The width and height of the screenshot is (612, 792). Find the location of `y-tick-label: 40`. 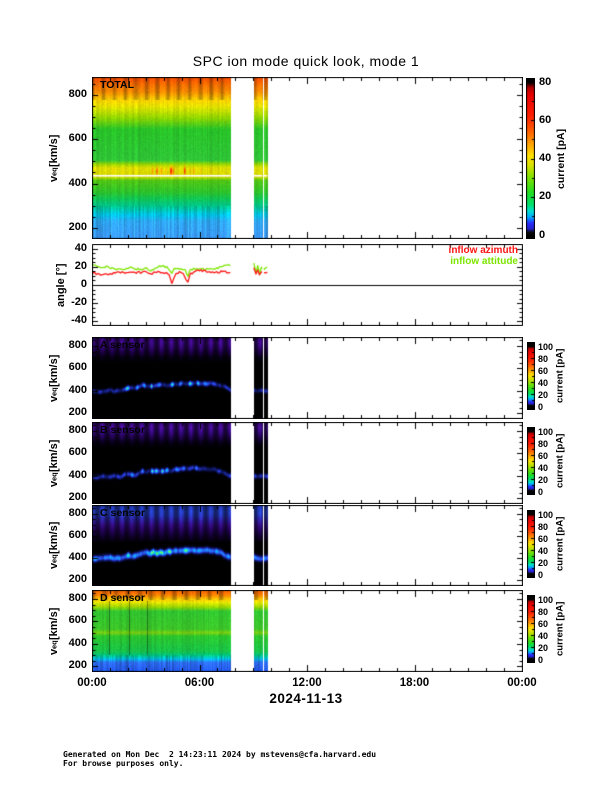

y-tick-label: 40 is located at coordinates (80, 247).